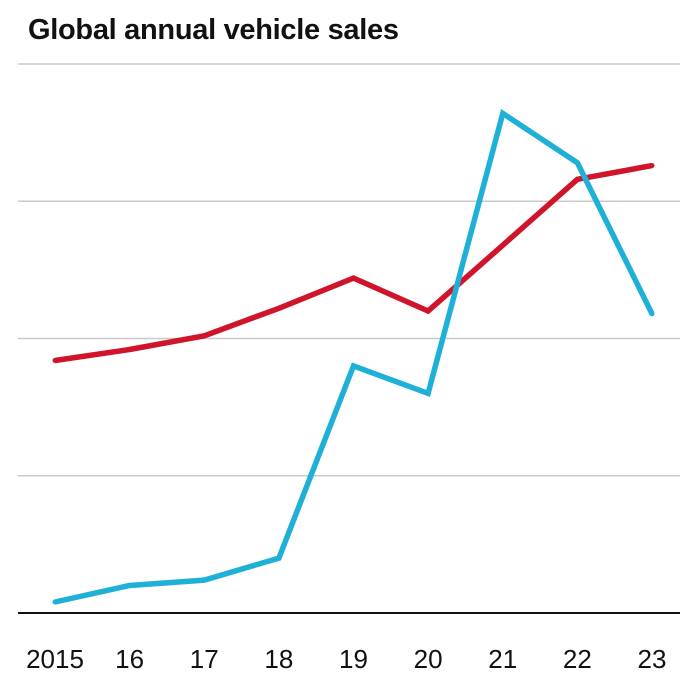 The height and width of the screenshot is (680, 680). I want to click on x-tick-label: 22, so click(577, 659).